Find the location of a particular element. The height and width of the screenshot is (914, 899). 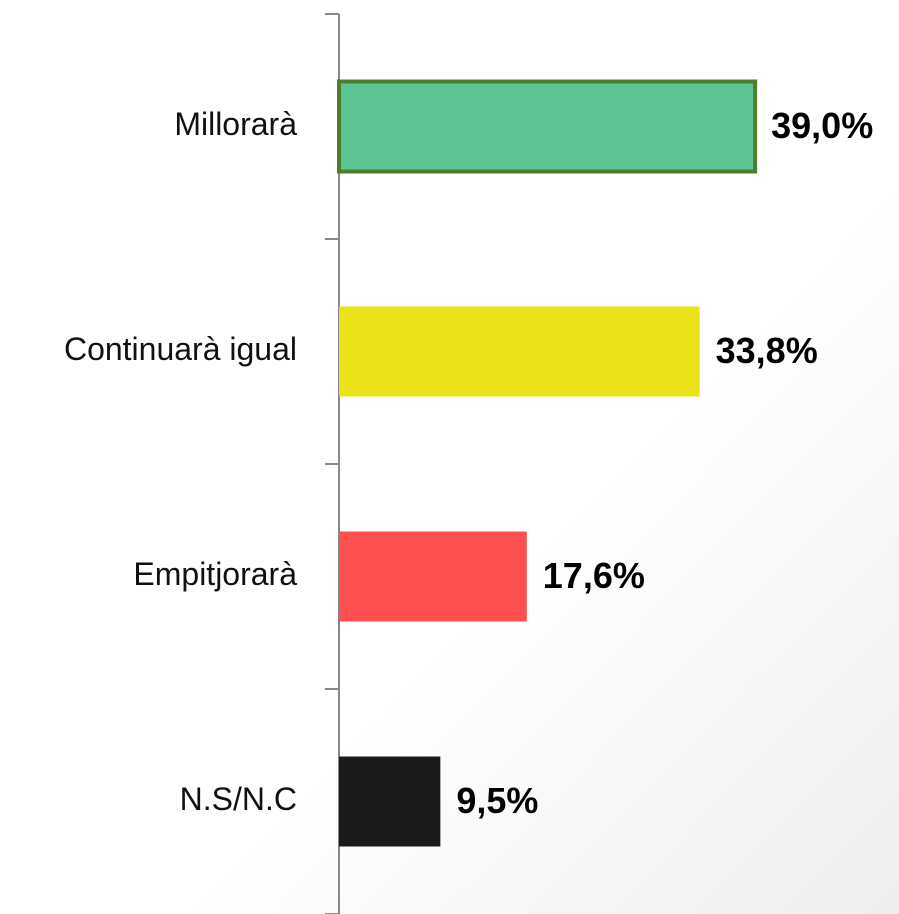

data-label: 9,5% is located at coordinates (497, 800).